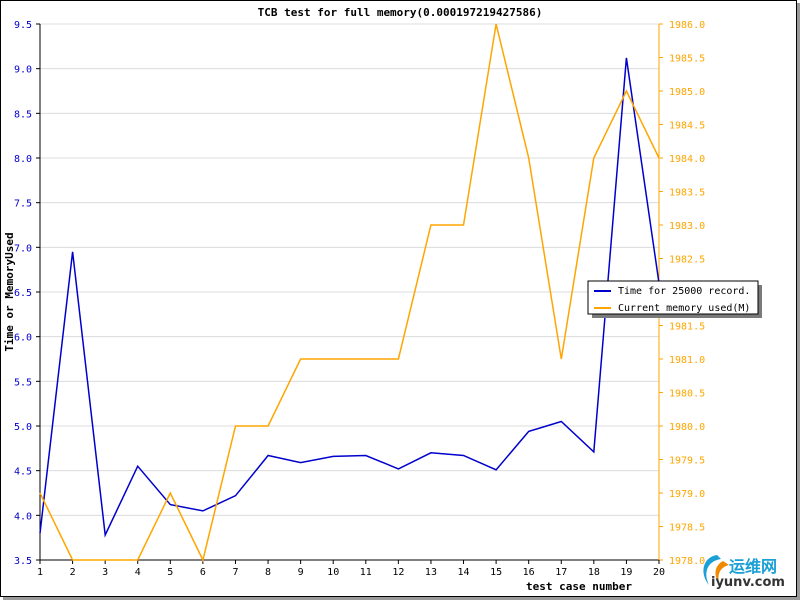 The height and width of the screenshot is (600, 800). What do you see at coordinates (23, 293) in the screenshot?
I see `left-tick-label: 6.5` at bounding box center [23, 293].